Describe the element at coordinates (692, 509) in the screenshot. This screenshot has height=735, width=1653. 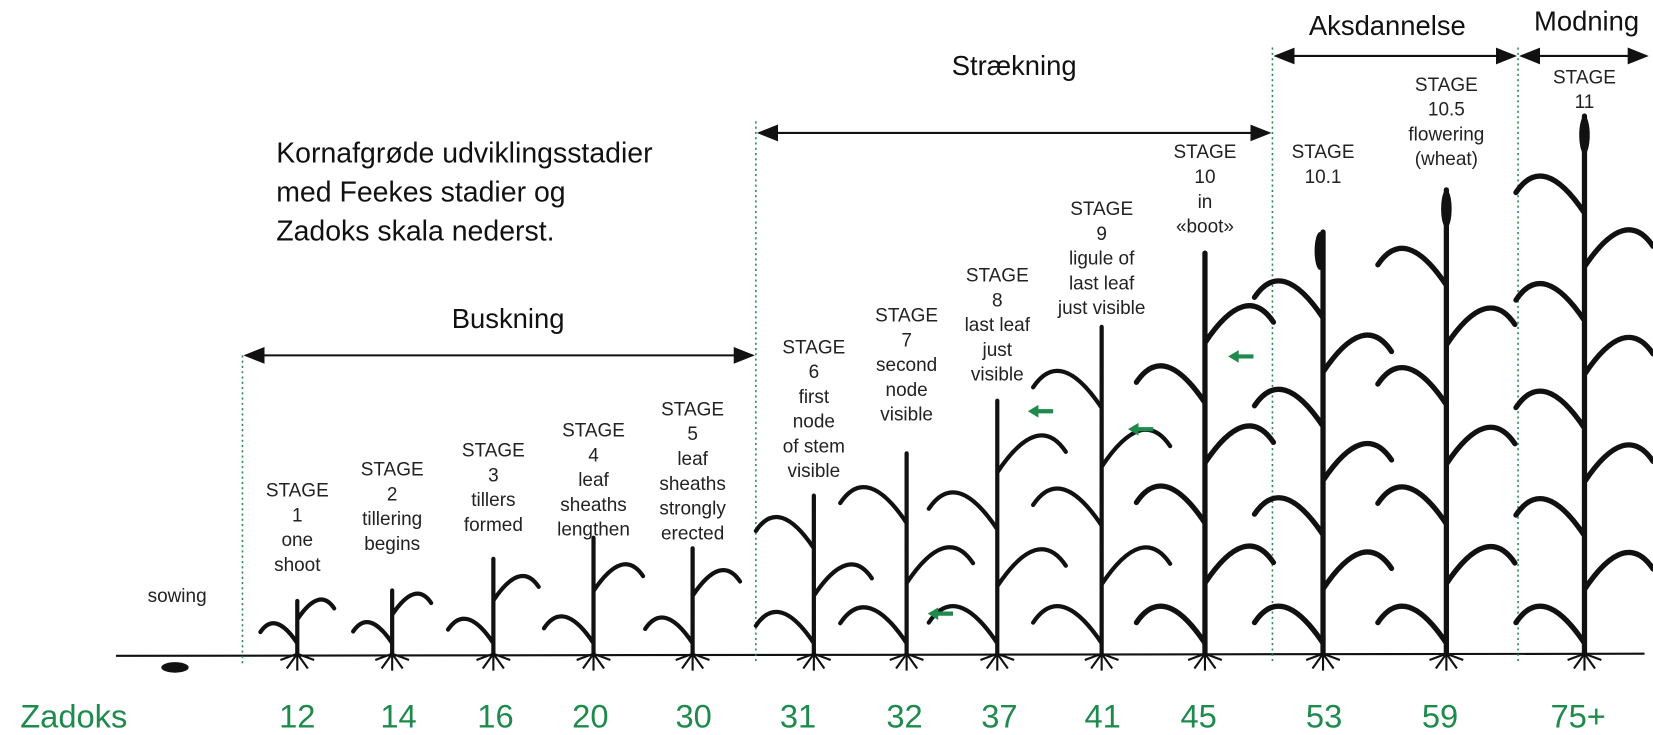
I see `stage-label-line: strongly` at that location.